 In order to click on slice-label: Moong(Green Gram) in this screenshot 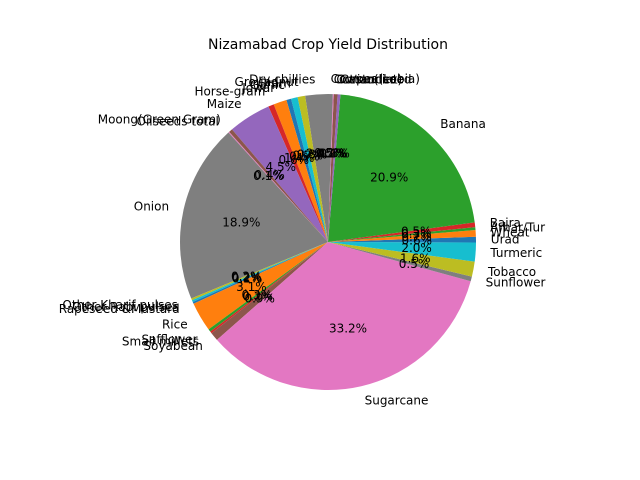, I will do `click(159, 120)`.